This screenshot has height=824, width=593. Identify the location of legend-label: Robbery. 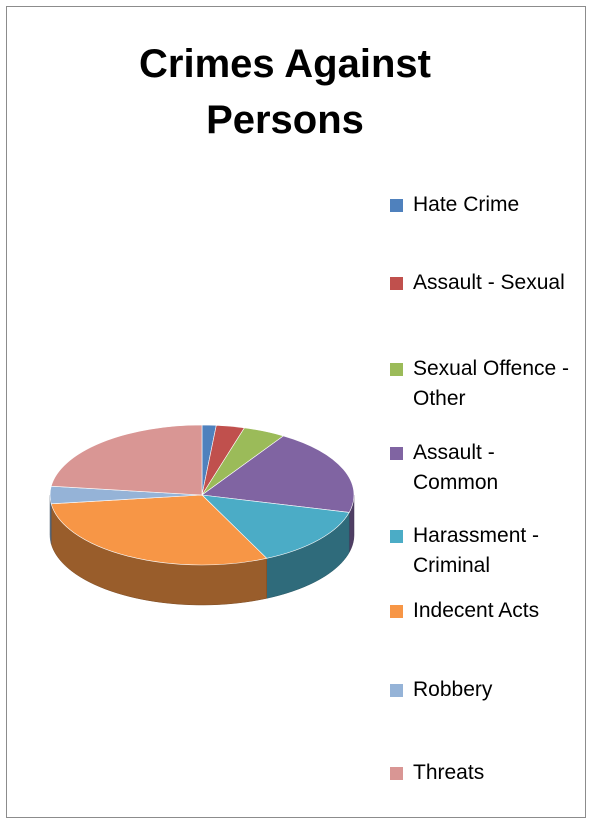
(453, 689).